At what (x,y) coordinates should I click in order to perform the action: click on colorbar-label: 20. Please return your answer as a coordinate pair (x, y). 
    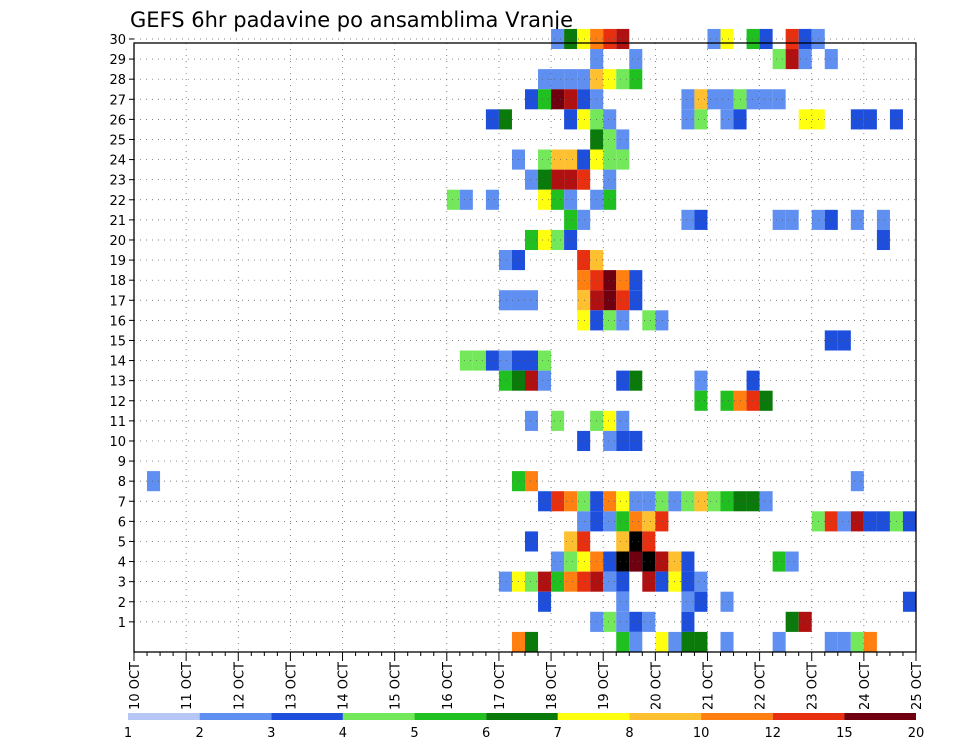
    Looking at the image, I should click on (916, 733).